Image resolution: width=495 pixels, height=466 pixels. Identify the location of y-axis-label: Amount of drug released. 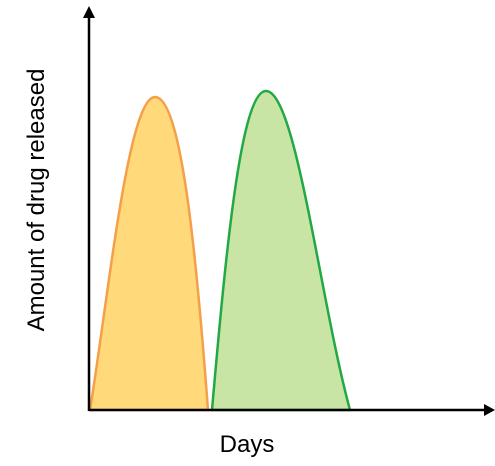
(36, 200).